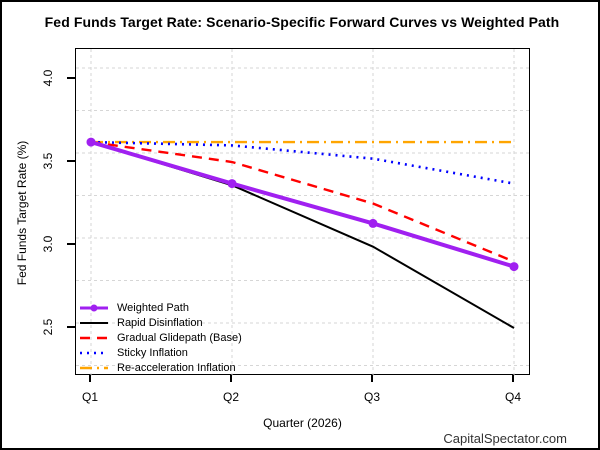 Image resolution: width=600 pixels, height=450 pixels. What do you see at coordinates (48, 244) in the screenshot?
I see `y-tick-label: 3.0` at bounding box center [48, 244].